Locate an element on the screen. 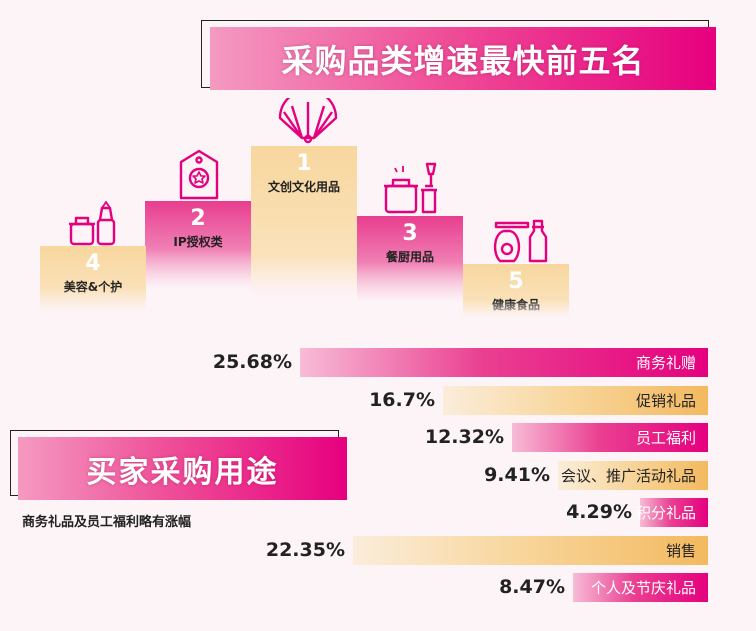 The image size is (756, 631). podium-rank-2: 2 is located at coordinates (198, 218).